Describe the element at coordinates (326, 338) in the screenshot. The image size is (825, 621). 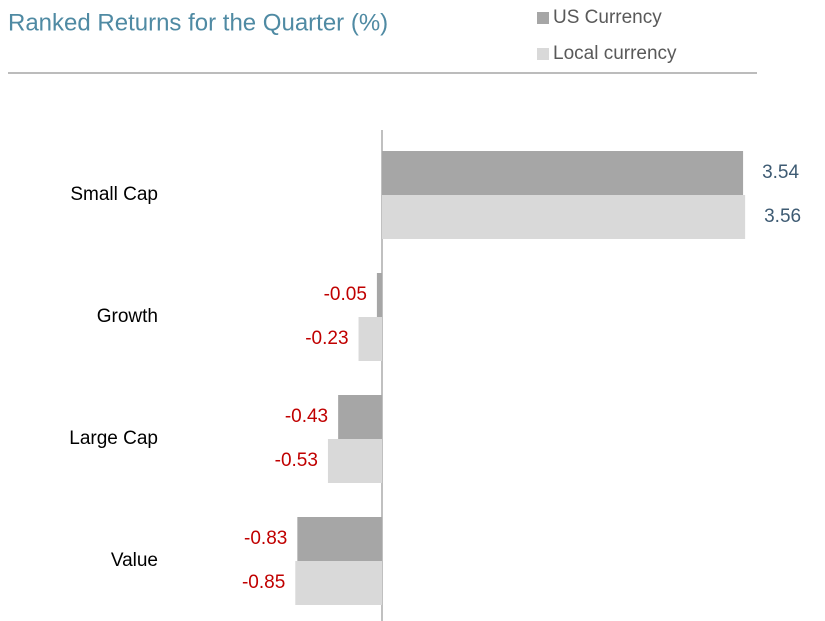
I see `data-label: -0.23` at that location.